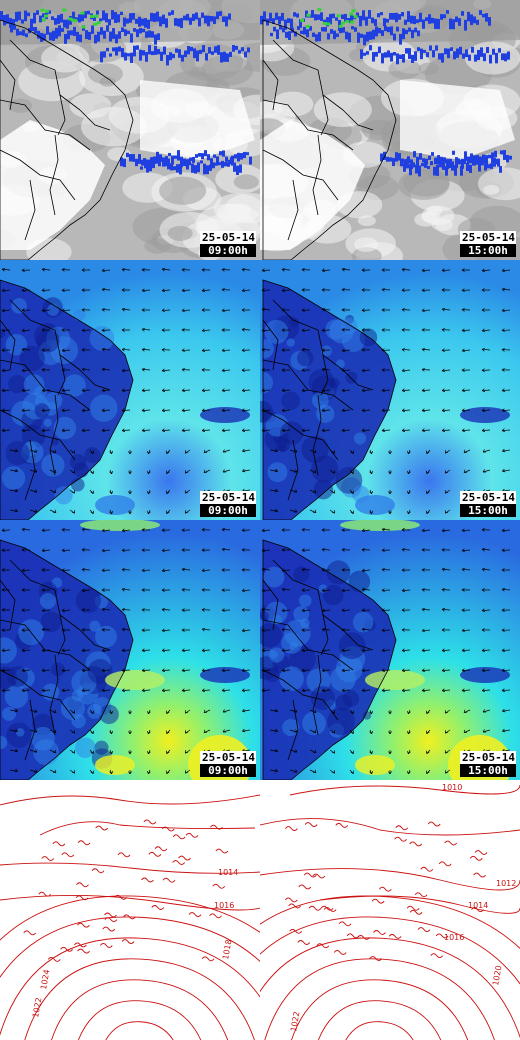 The height and width of the screenshot is (1040, 520). Describe the element at coordinates (329, 399) in the screenshot. I see `coastline` at that location.